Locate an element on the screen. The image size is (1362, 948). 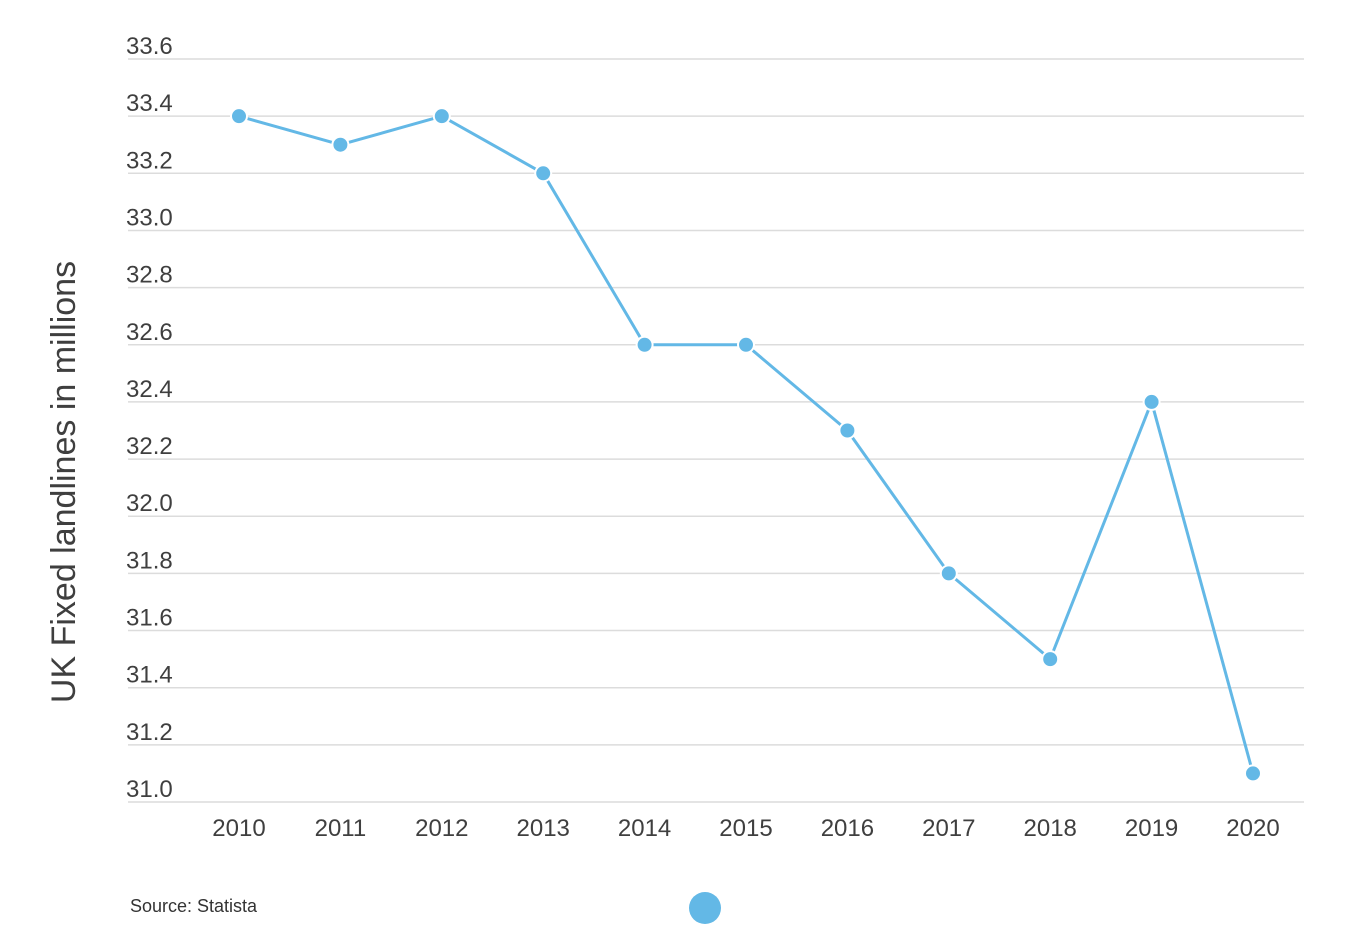
x-tick-label: 2013 is located at coordinates (543, 828).